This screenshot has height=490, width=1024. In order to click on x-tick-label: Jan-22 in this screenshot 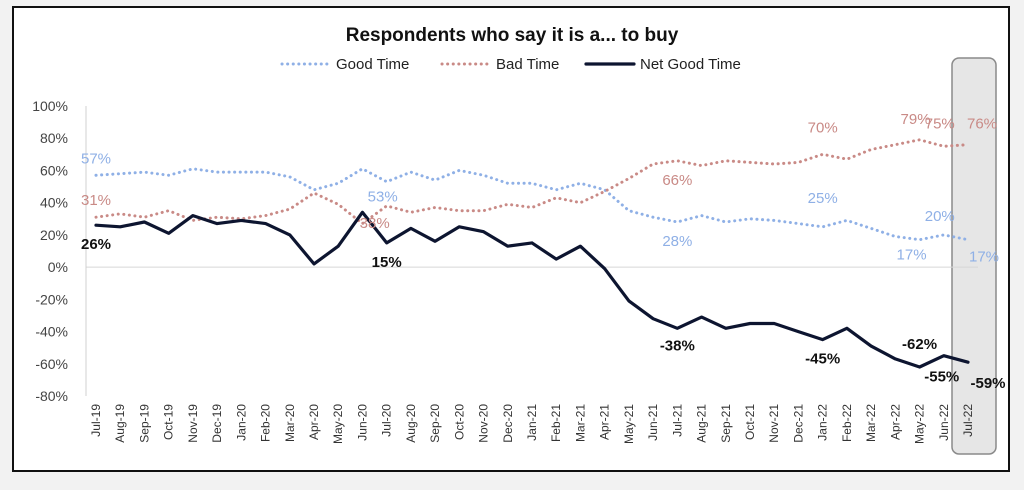, I will do `click(823, 422)`.